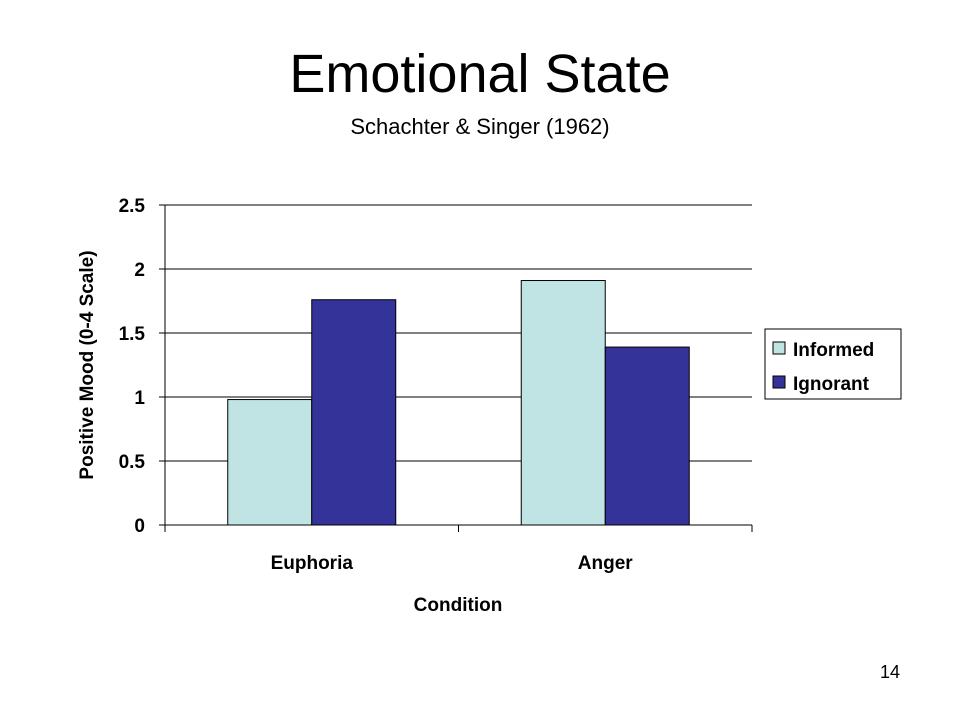  What do you see at coordinates (779, 348) in the screenshot?
I see `legend-swatch-informed` at bounding box center [779, 348].